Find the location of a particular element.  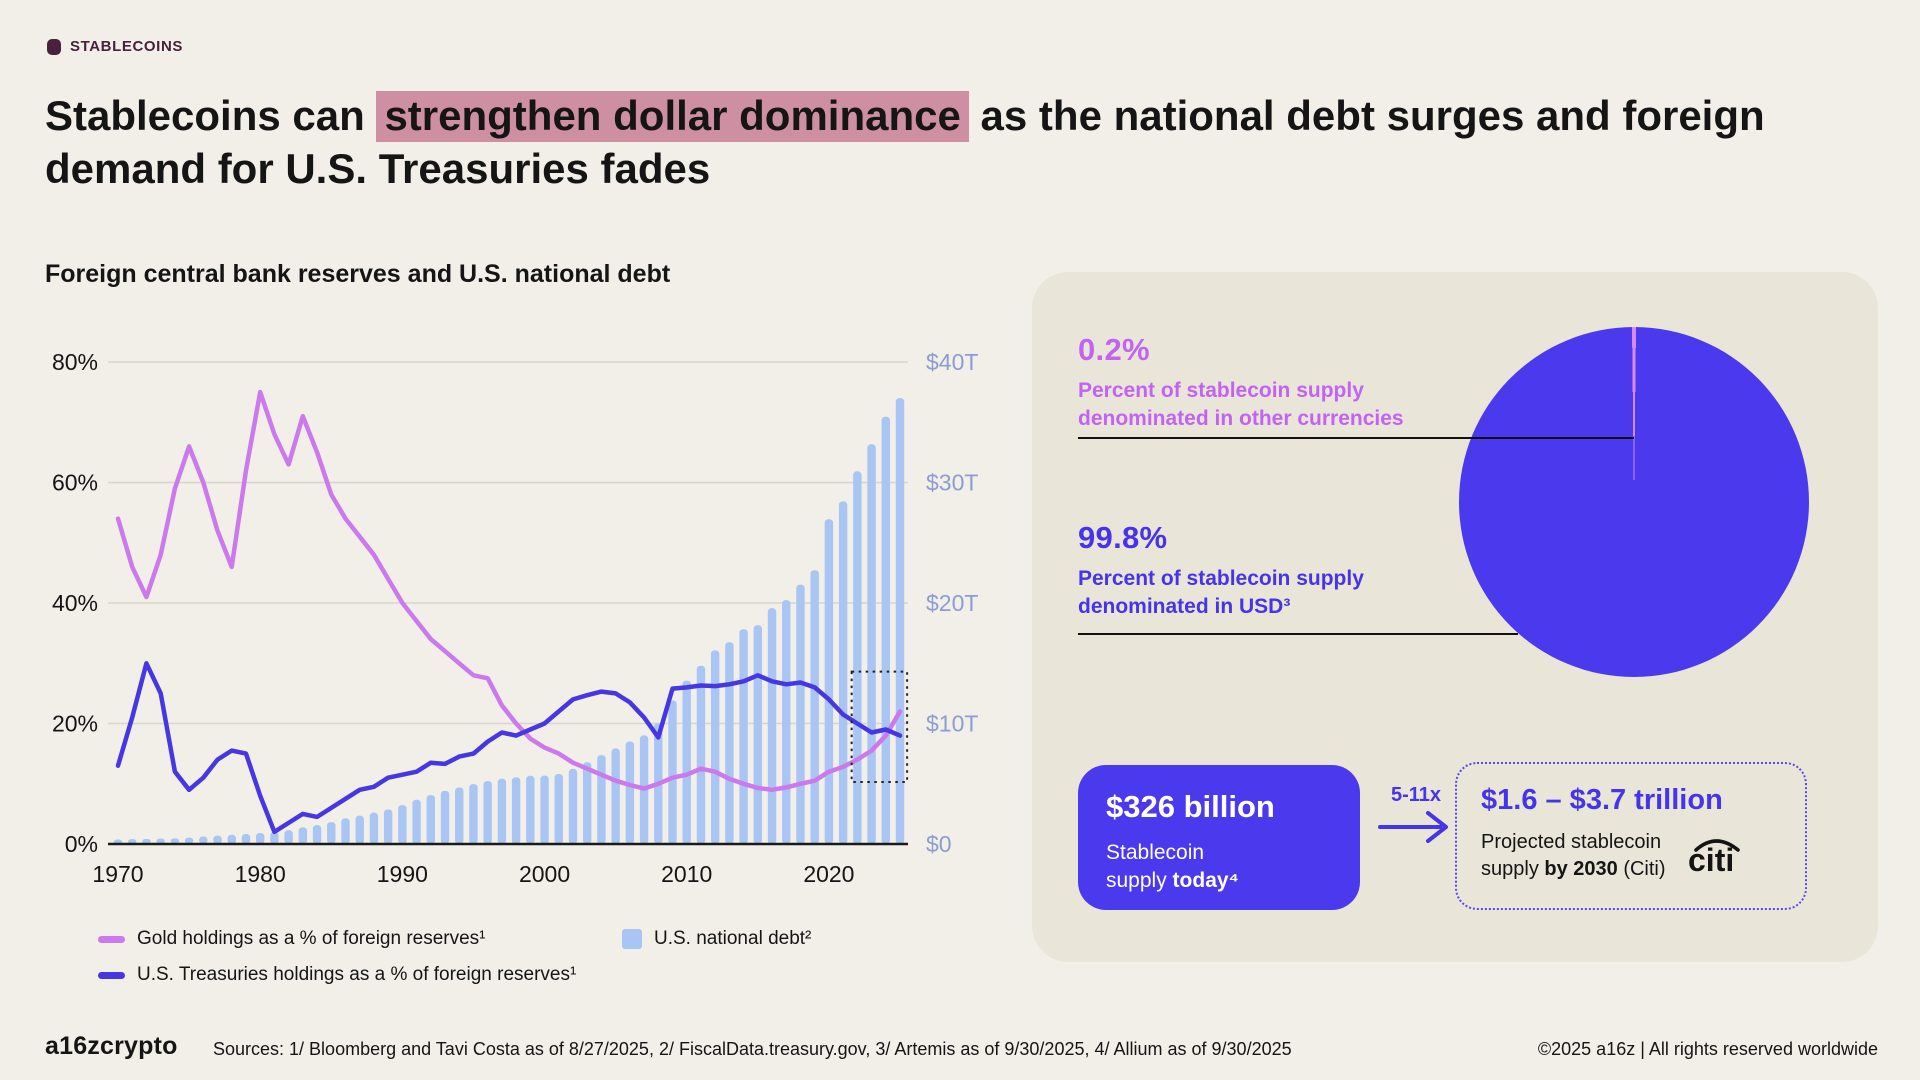

right-axis-tick: $40T is located at coordinates (952, 362).